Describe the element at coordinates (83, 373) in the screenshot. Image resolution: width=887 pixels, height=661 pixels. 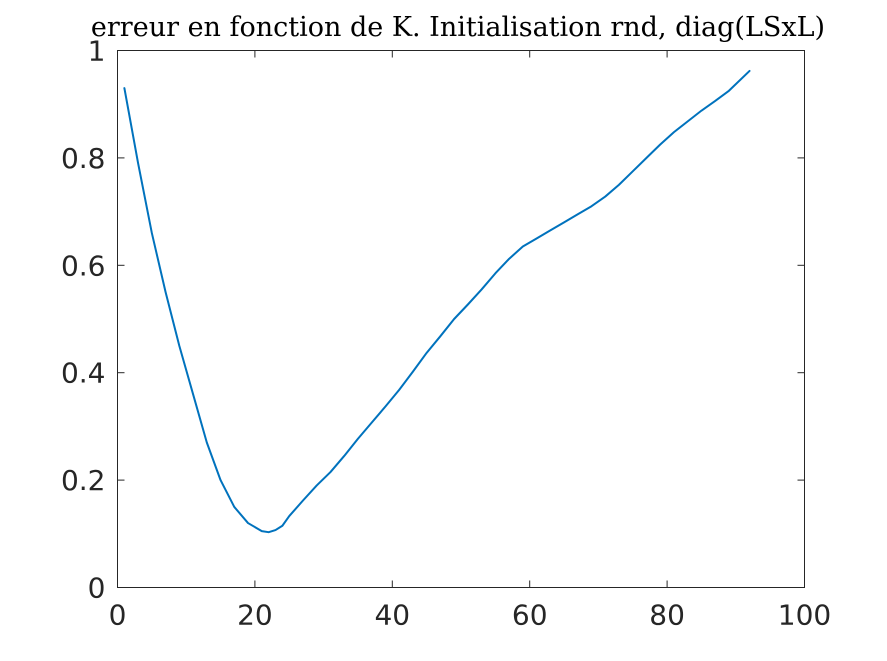
I see `y-tick-label: 0.4` at that location.